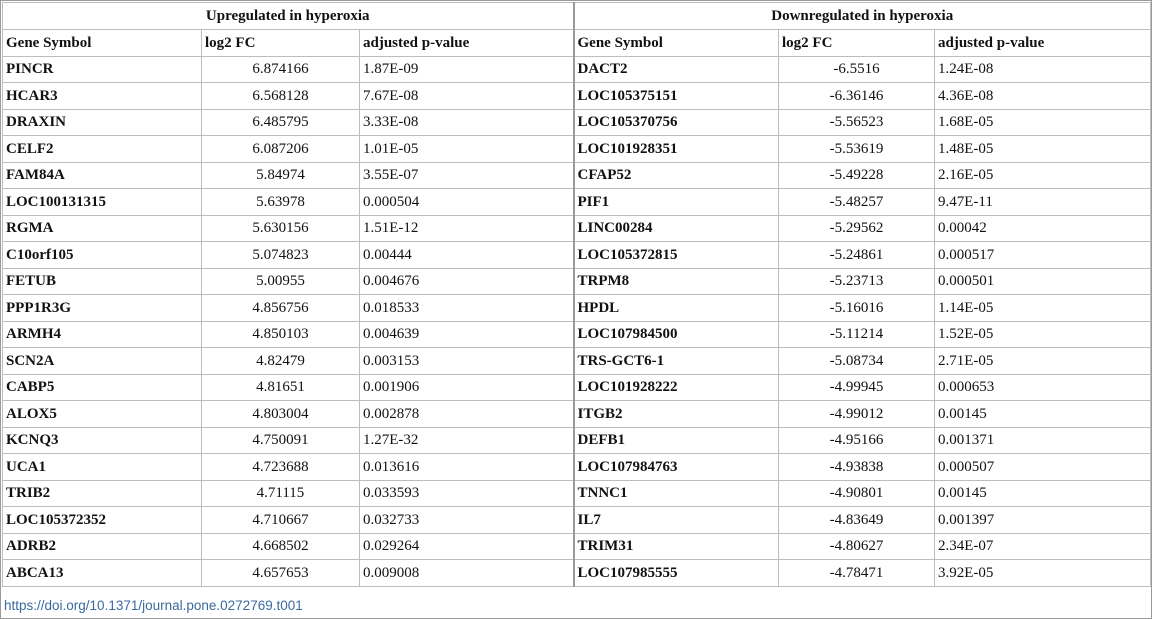 The width and height of the screenshot is (1152, 619). What do you see at coordinates (856, 493) in the screenshot?
I see `down-log2fc-cell: -4.90801` at bounding box center [856, 493].